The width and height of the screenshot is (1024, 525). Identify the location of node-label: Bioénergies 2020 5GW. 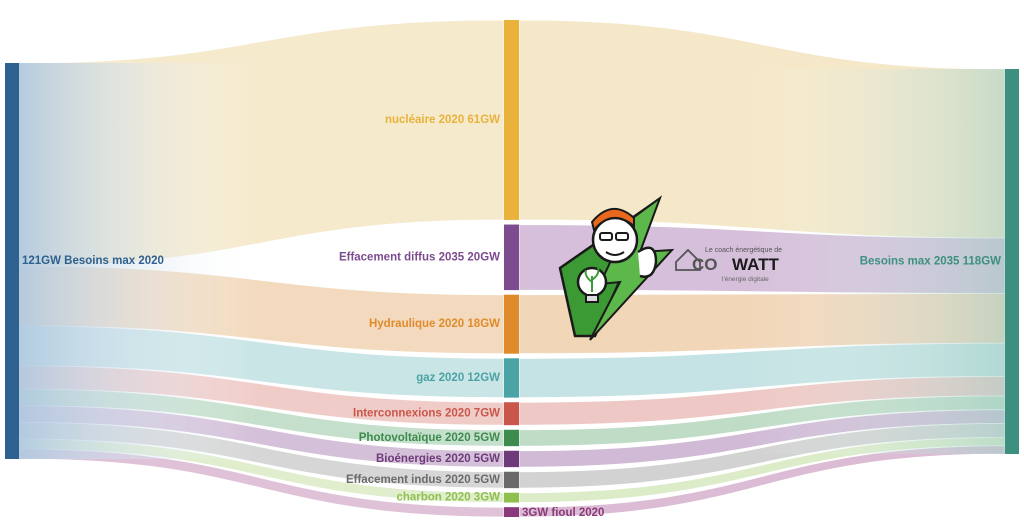
(438, 459).